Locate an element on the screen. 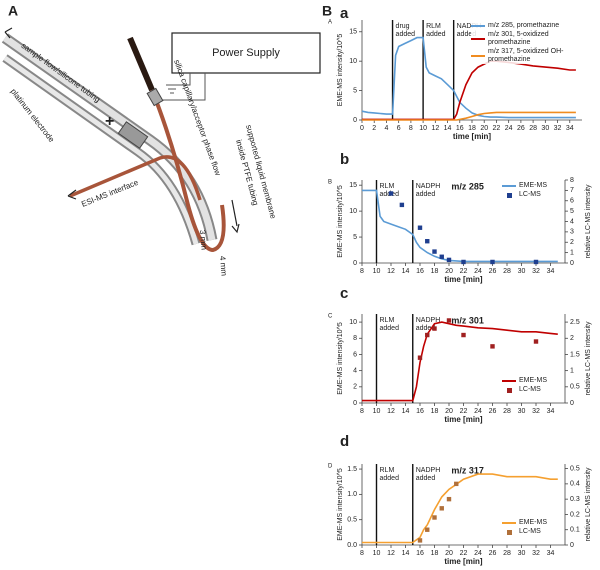 This screenshot has width=600, height=570. panel-tag: B is located at coordinates (330, 183).